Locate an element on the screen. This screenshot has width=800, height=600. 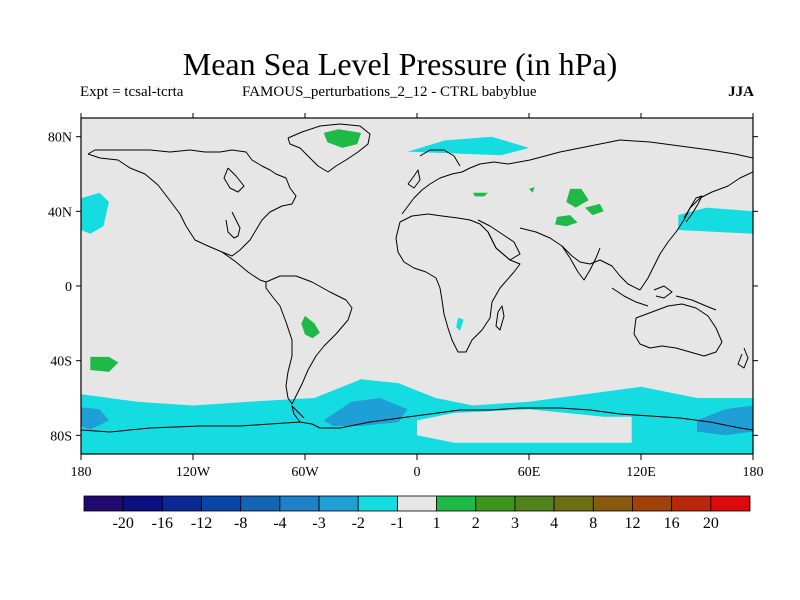
x-tick-label-0: 180 is located at coordinates (81, 472).